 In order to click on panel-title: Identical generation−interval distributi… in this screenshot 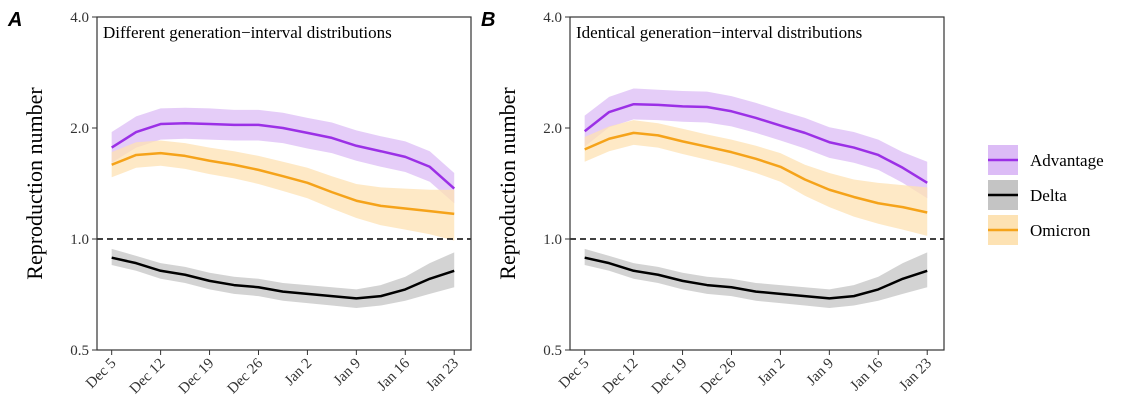, I will do `click(719, 32)`.